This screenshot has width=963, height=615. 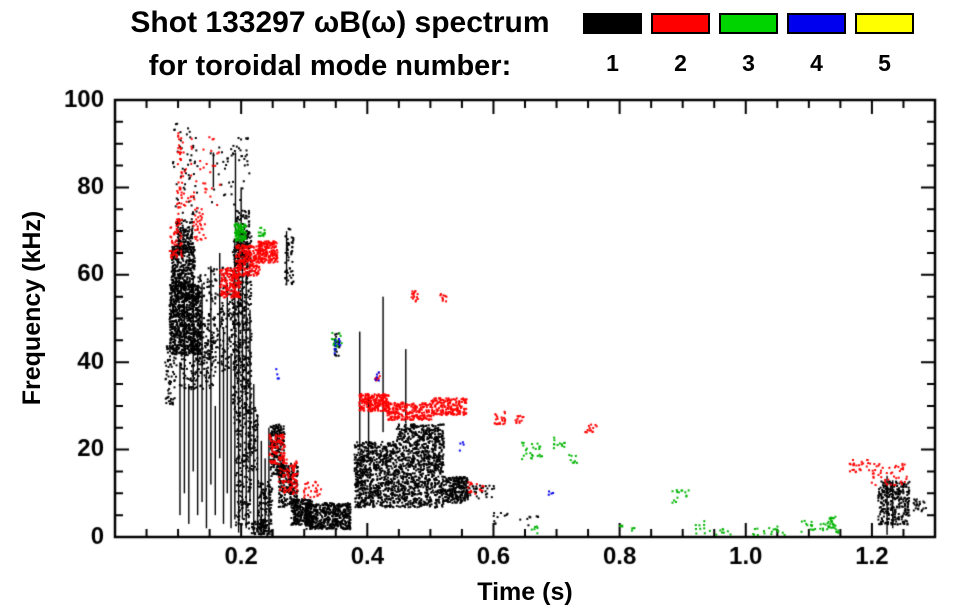 What do you see at coordinates (612, 63) in the screenshot?
I see `legend-label-mode-1: 1` at bounding box center [612, 63].